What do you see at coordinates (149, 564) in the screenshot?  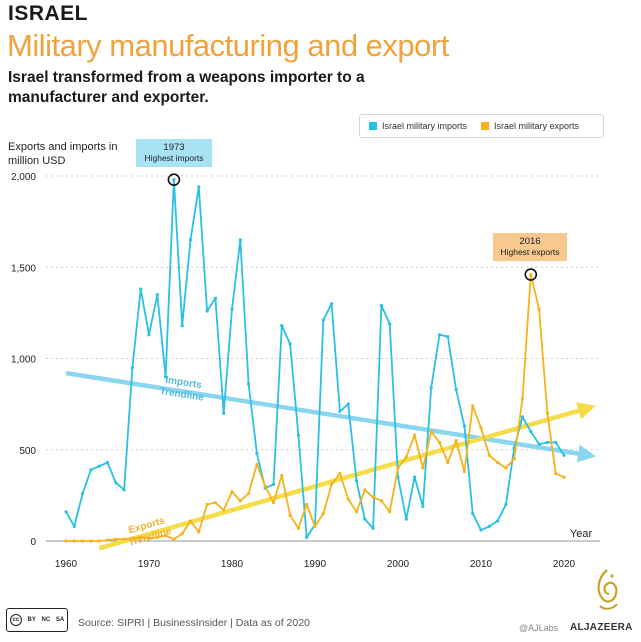 I see `x-tick-label: 1970` at bounding box center [149, 564].